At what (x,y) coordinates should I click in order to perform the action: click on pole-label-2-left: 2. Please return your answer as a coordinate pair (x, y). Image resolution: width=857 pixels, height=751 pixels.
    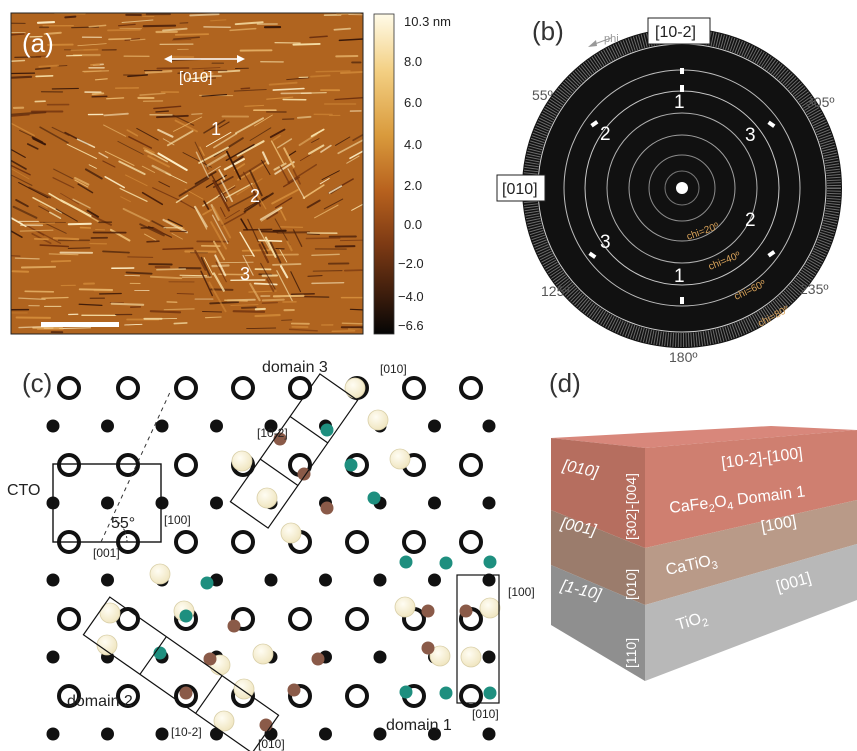
    Looking at the image, I should click on (605, 134).